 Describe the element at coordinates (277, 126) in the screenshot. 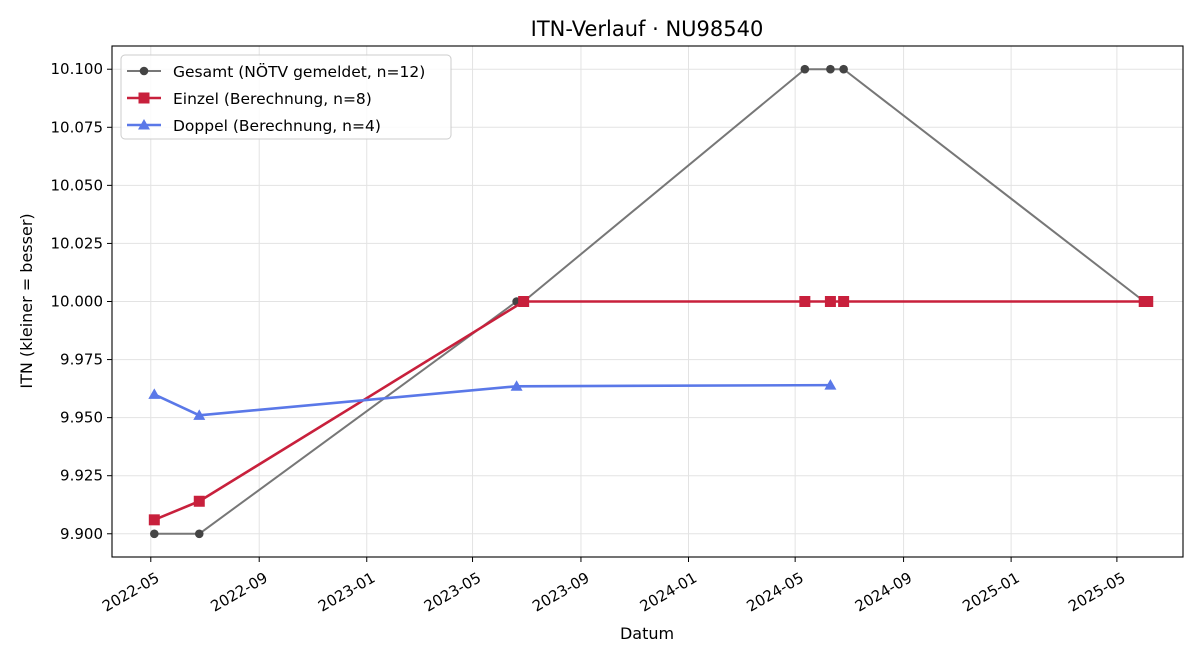

I see `legend-label: Doppel (Berechnung, n=4)` at that location.